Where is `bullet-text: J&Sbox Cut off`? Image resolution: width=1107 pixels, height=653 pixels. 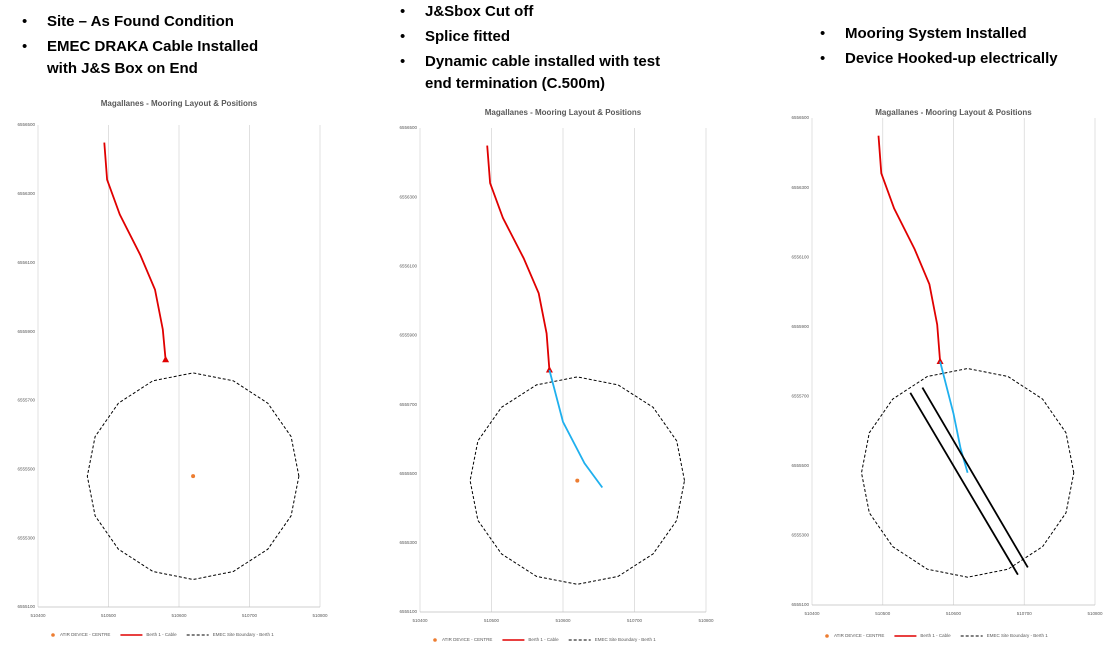
bullet-text: J&Sbox Cut off is located at coordinates (479, 11).